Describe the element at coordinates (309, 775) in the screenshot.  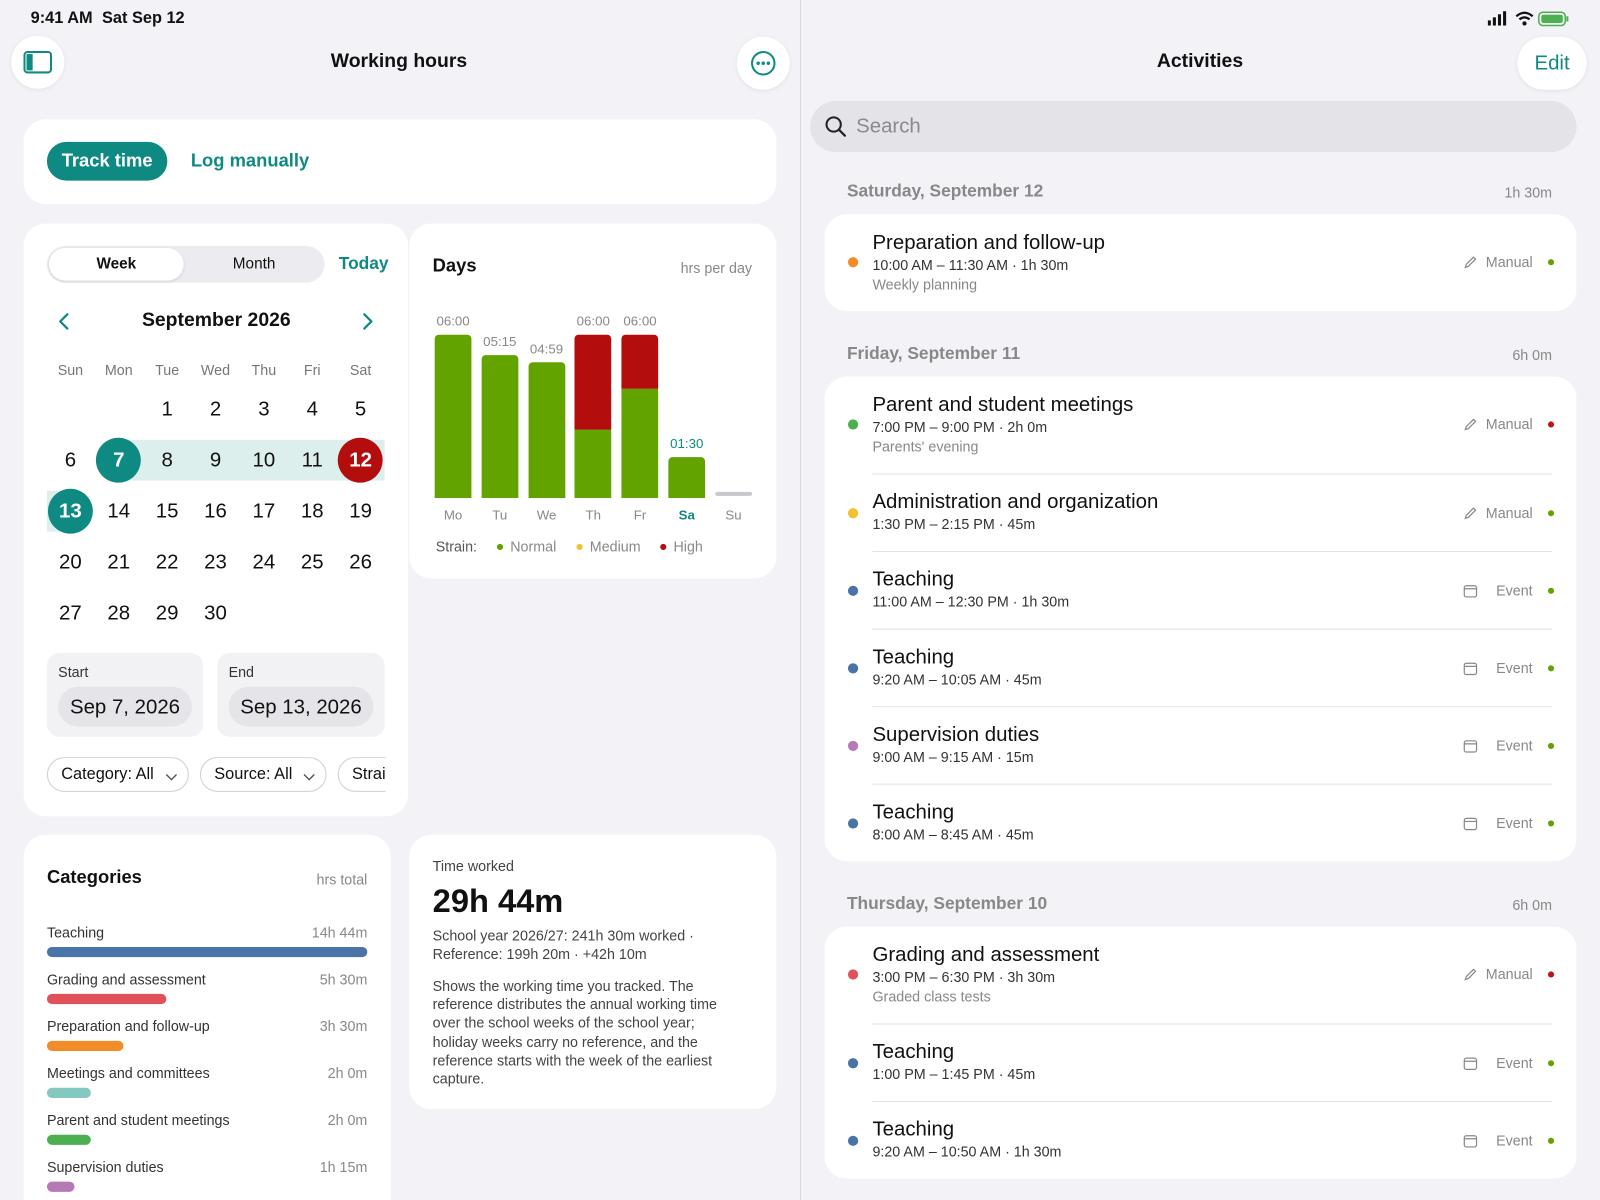
I see `filter-chevron` at that location.